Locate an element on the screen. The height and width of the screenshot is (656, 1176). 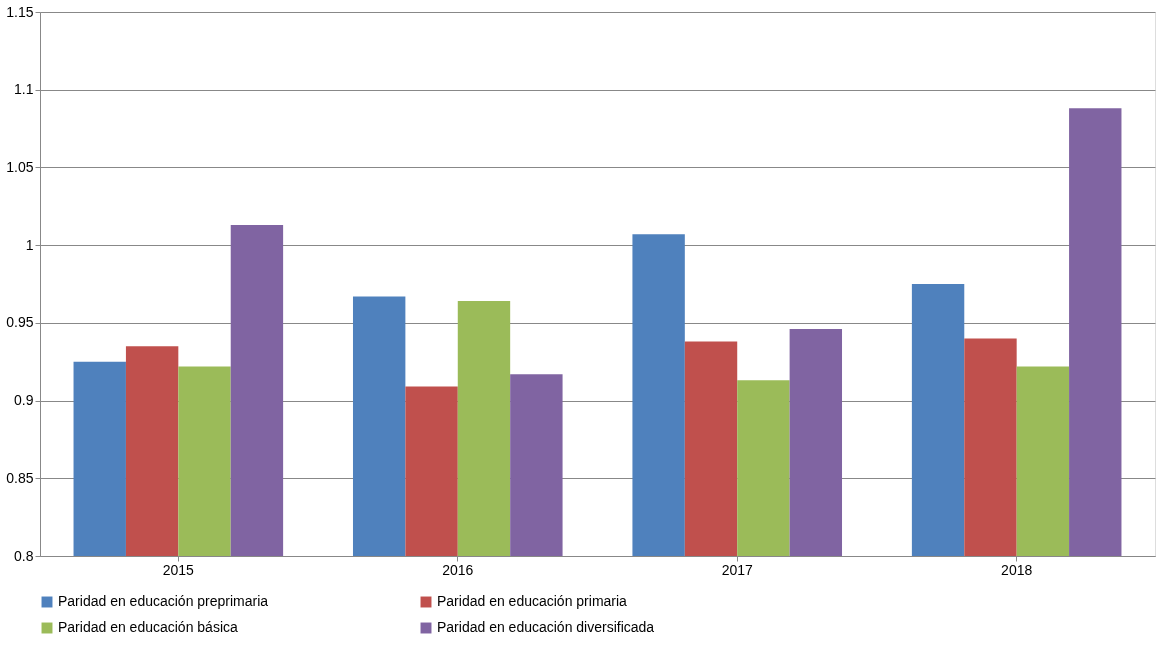
y-tick-label: 1.1 is located at coordinates (24, 89).